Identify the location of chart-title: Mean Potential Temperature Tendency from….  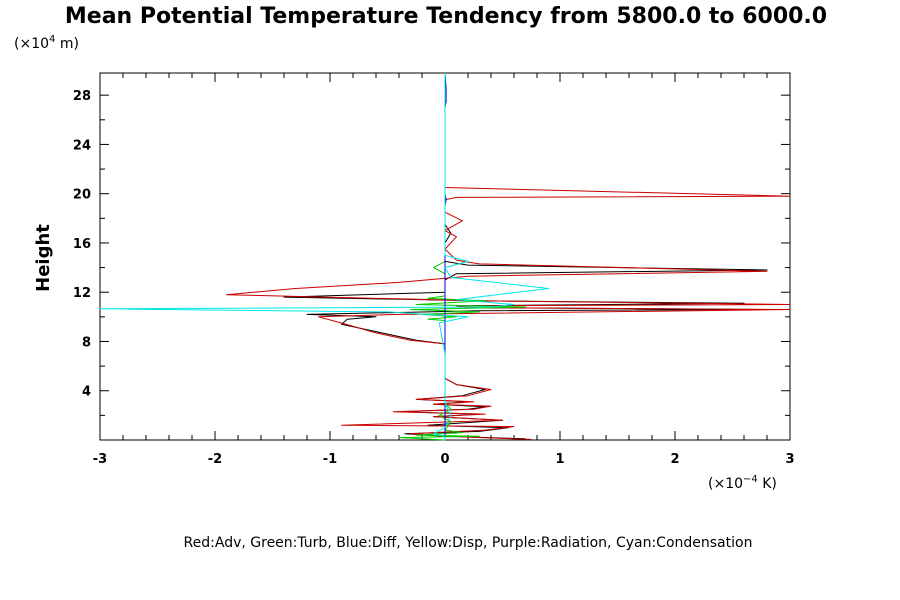
(446, 16).